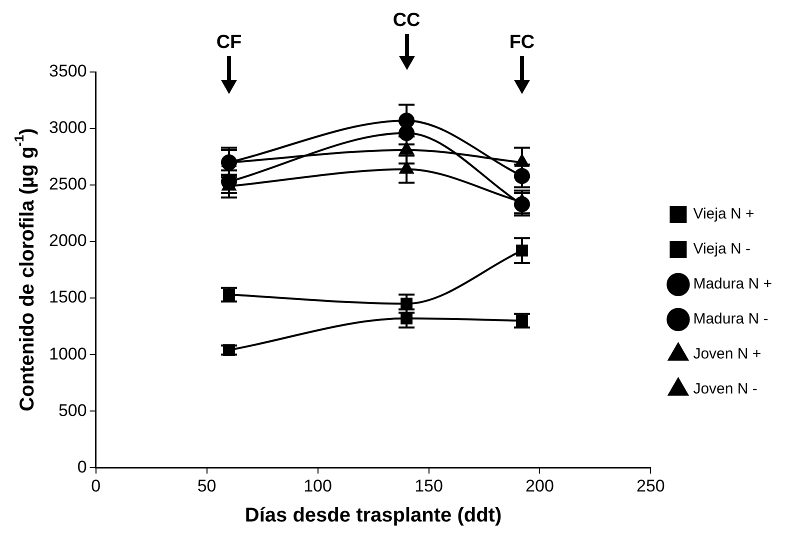 The image size is (792, 542). I want to click on legend-label: Joven N -, so click(725, 389).